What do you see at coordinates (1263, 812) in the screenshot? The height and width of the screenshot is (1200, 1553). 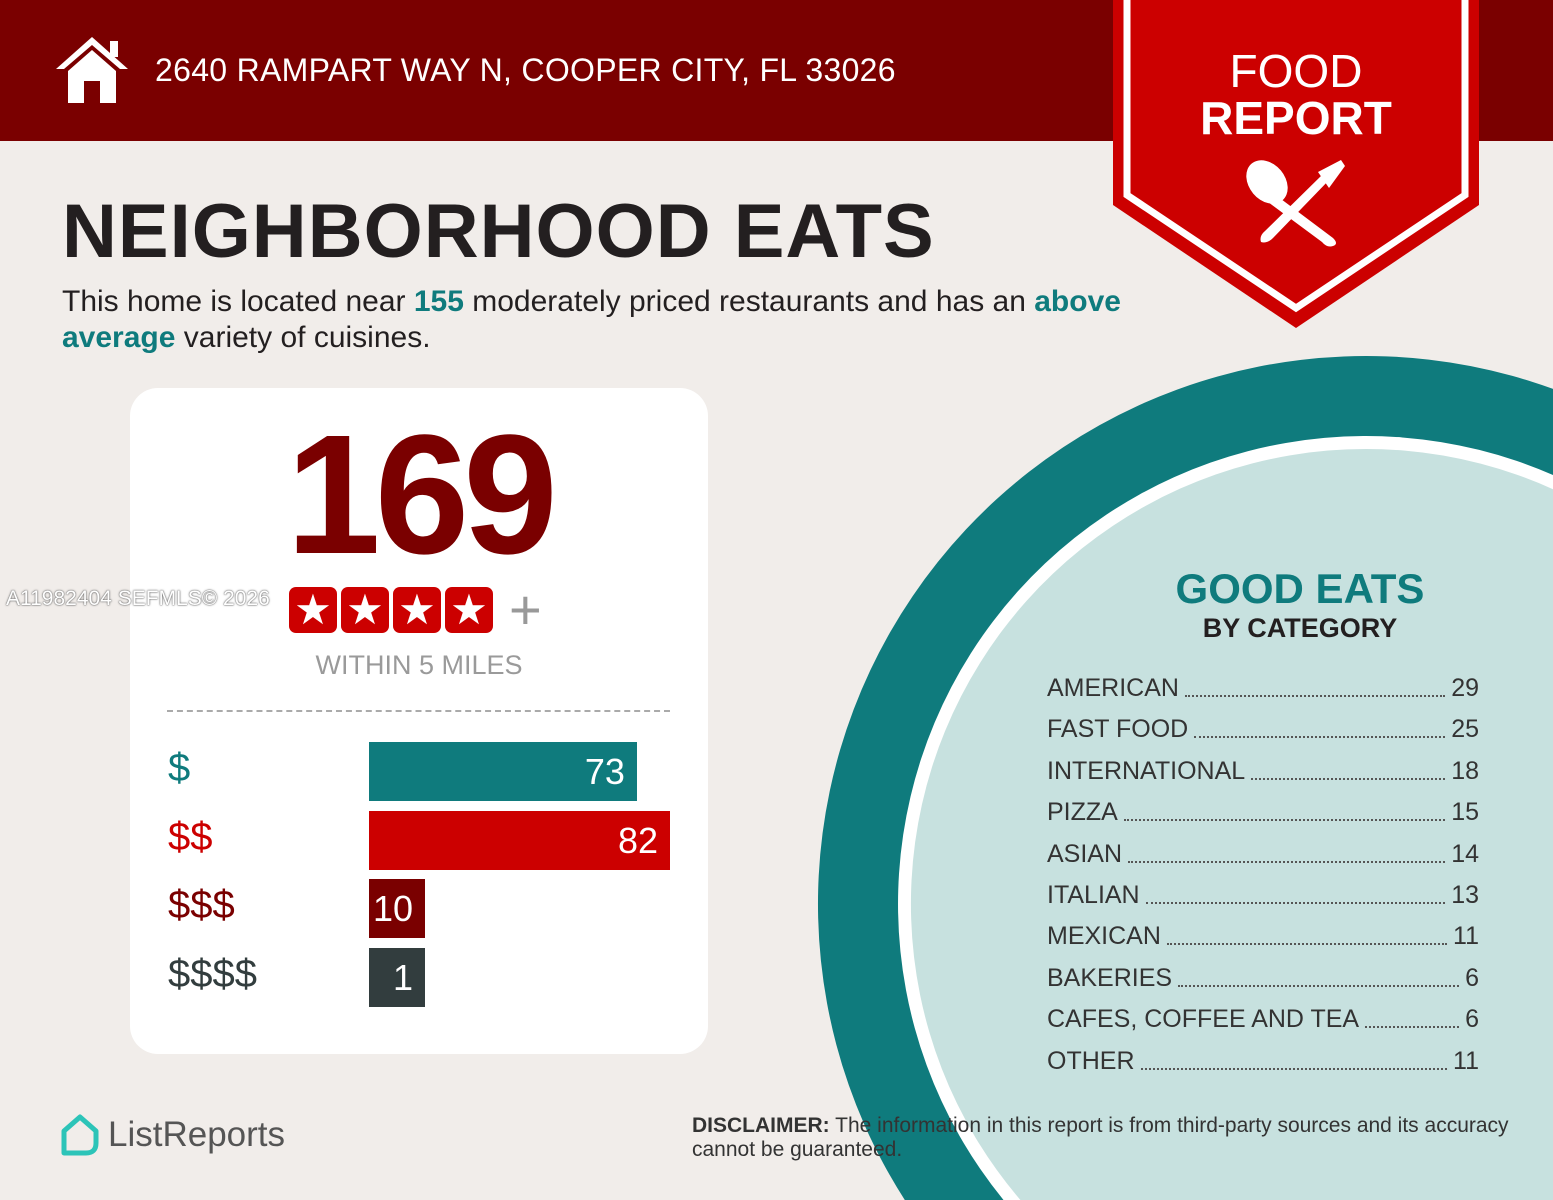 I see `category-row: PIZZA 15` at bounding box center [1263, 812].